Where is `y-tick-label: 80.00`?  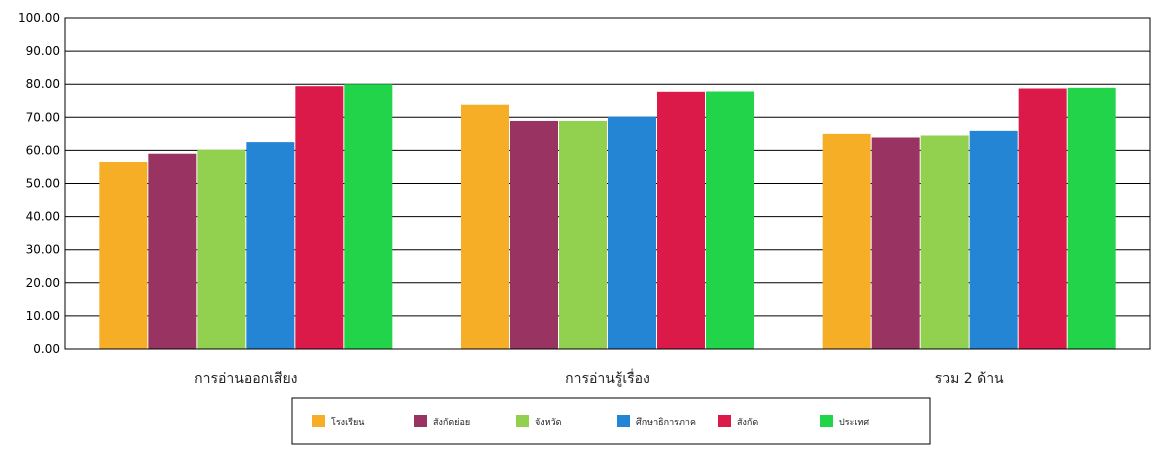
y-tick-label: 80.00 is located at coordinates (43, 84).